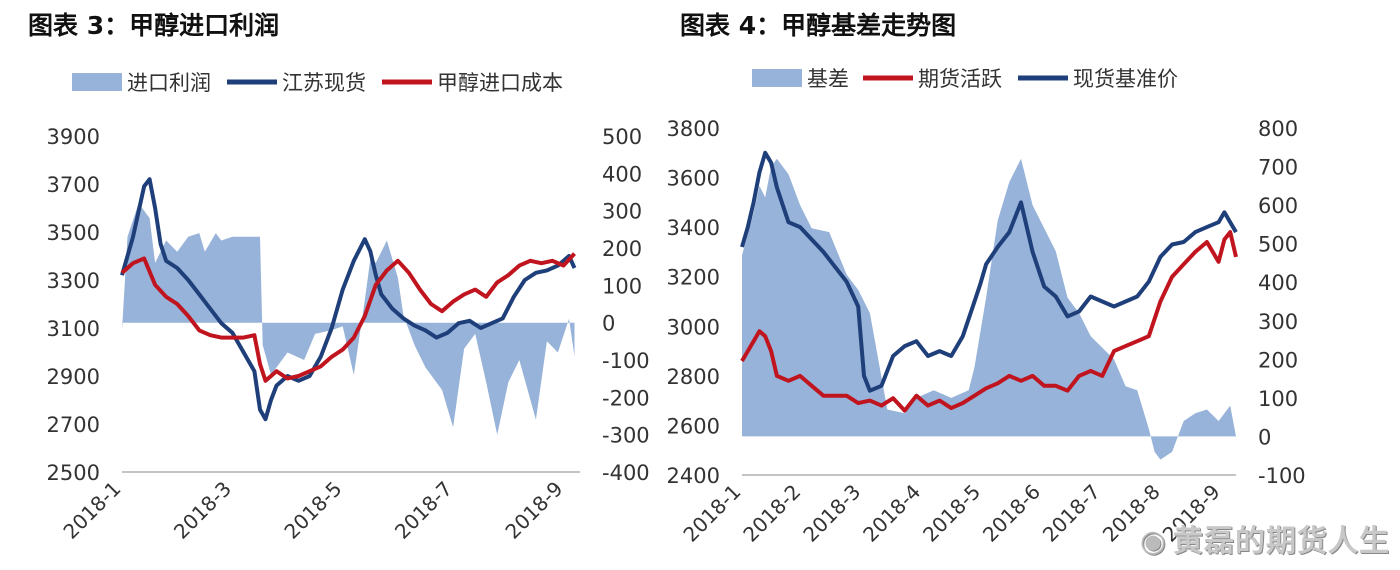 This screenshot has height=570, width=1400. I want to click on legend-label: 现货基准价, so click(1125, 79).